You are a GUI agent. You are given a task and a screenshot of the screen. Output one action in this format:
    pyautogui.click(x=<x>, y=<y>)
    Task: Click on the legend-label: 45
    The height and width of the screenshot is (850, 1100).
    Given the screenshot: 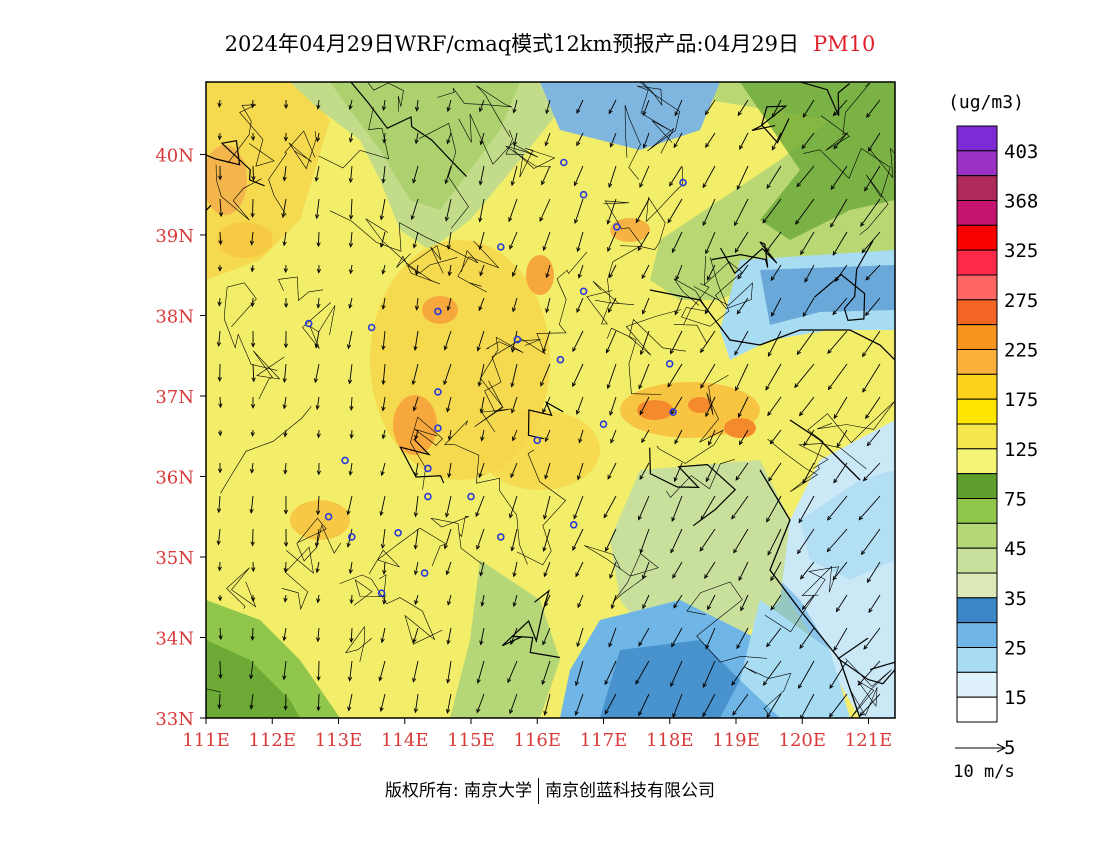 What is the action you would take?
    pyautogui.click(x=1015, y=549)
    